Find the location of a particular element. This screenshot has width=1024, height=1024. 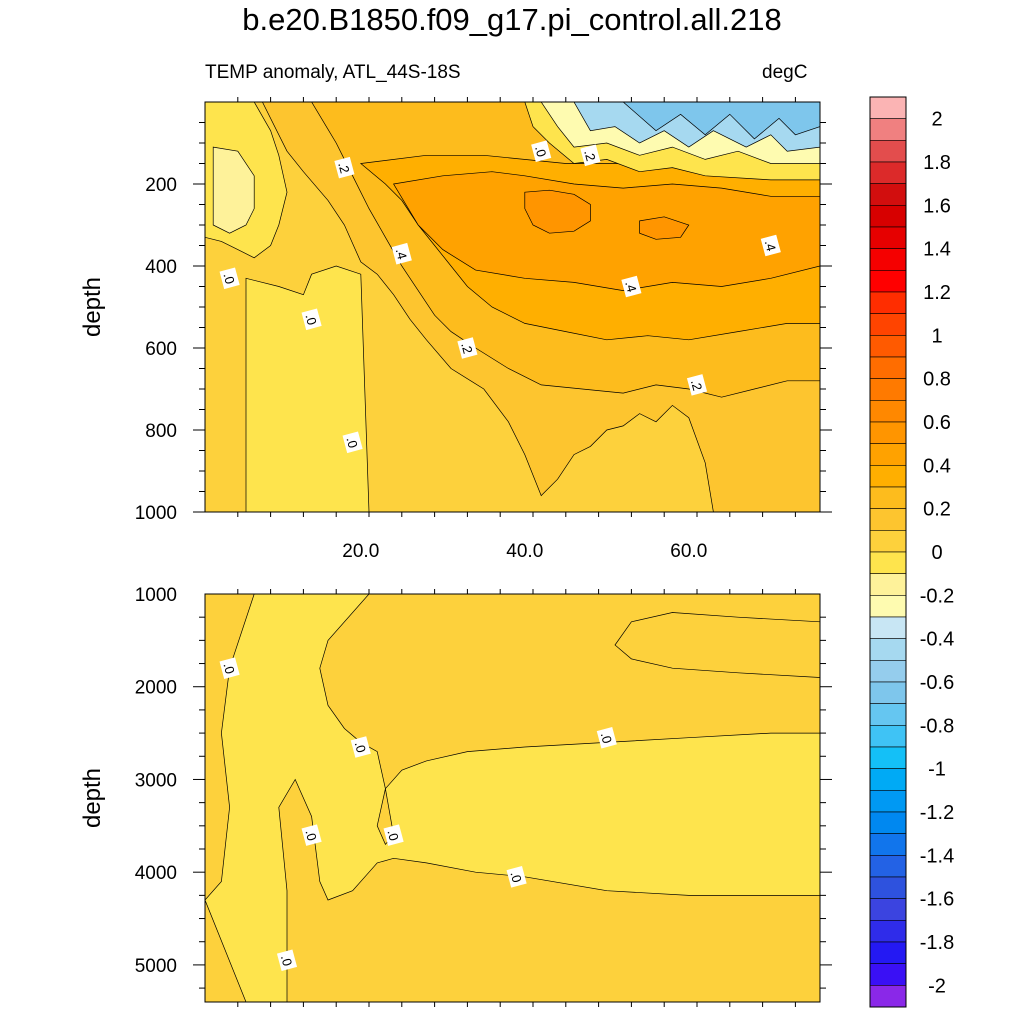

upper-y-axis-label: depth is located at coordinates (92, 307).